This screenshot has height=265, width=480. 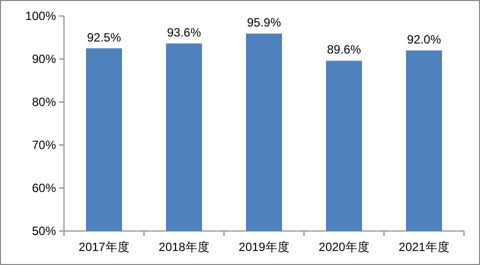 I want to click on x-tick-label: 2019年度, so click(x=264, y=247).